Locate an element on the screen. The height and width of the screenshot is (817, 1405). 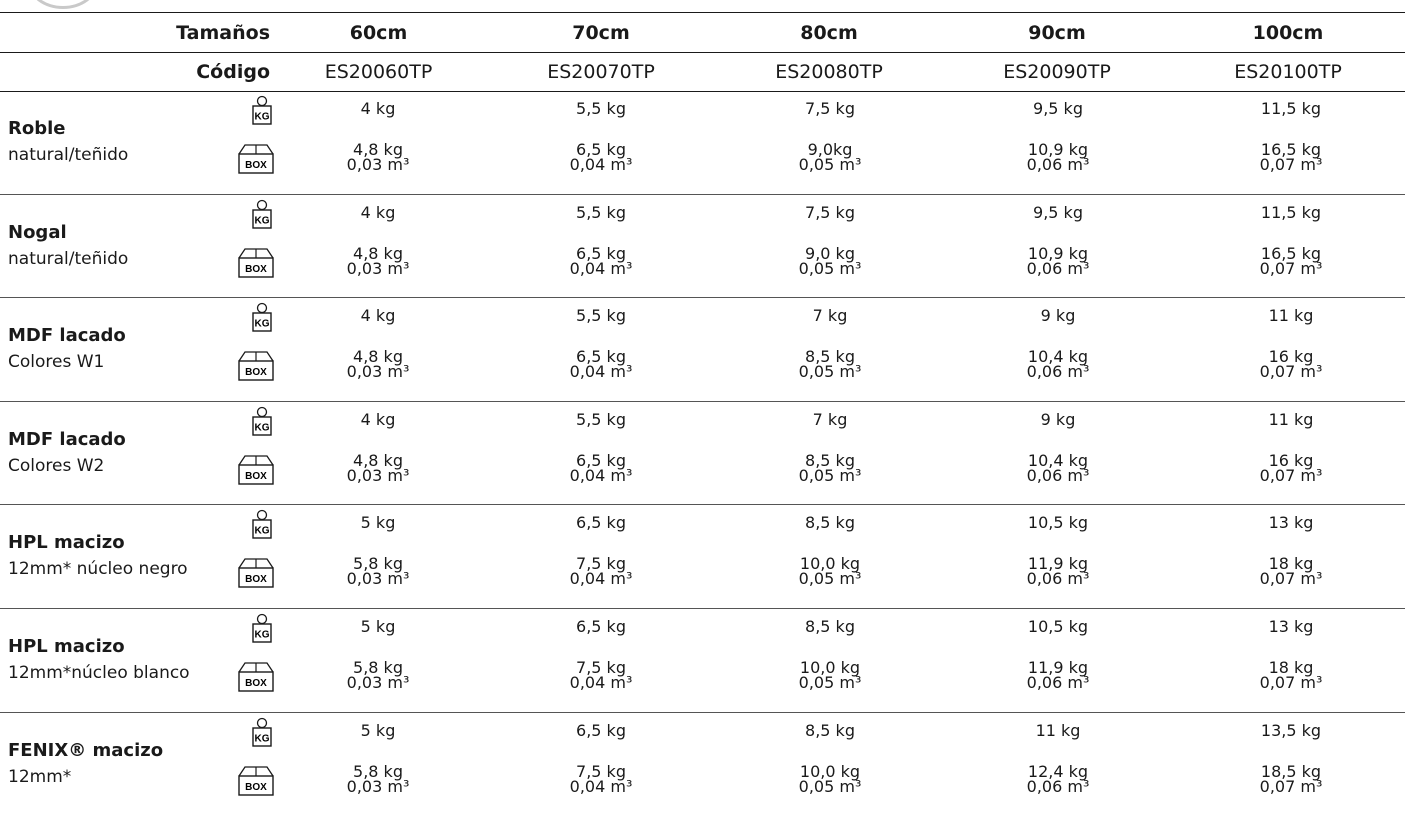
box-weight: 6,5 kg is located at coordinates (601, 357).